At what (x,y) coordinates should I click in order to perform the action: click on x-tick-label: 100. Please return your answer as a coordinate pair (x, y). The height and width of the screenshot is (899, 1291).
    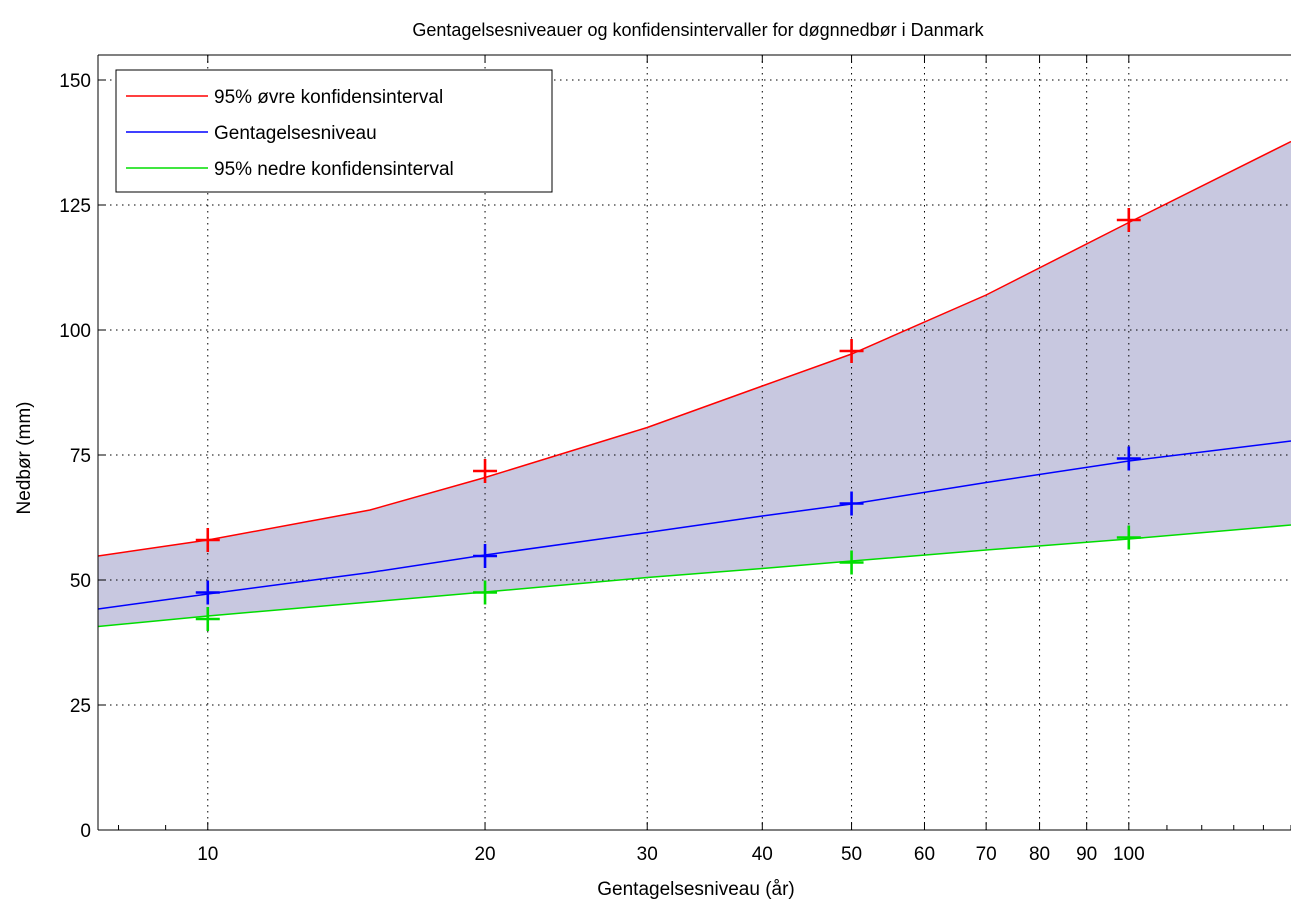
    Looking at the image, I should click on (1129, 854).